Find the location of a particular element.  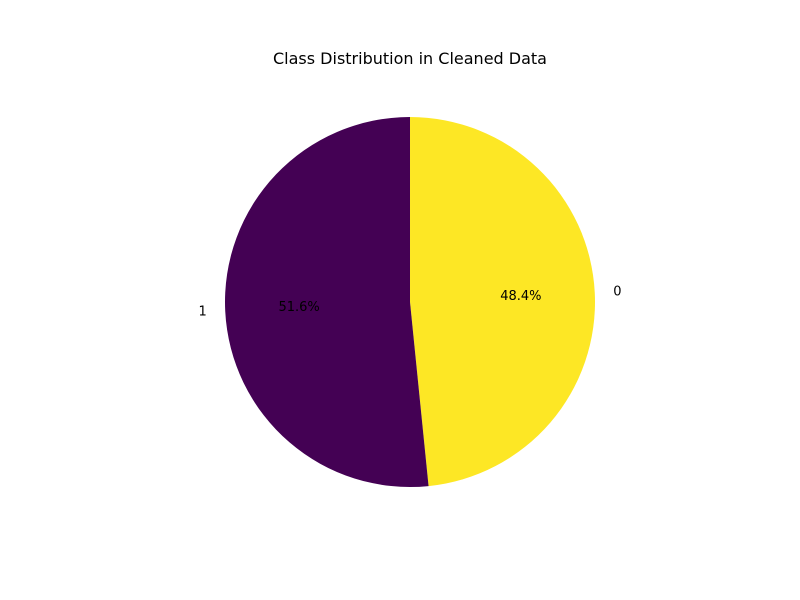

slice-percent-label-1: 51.6% is located at coordinates (298, 307).